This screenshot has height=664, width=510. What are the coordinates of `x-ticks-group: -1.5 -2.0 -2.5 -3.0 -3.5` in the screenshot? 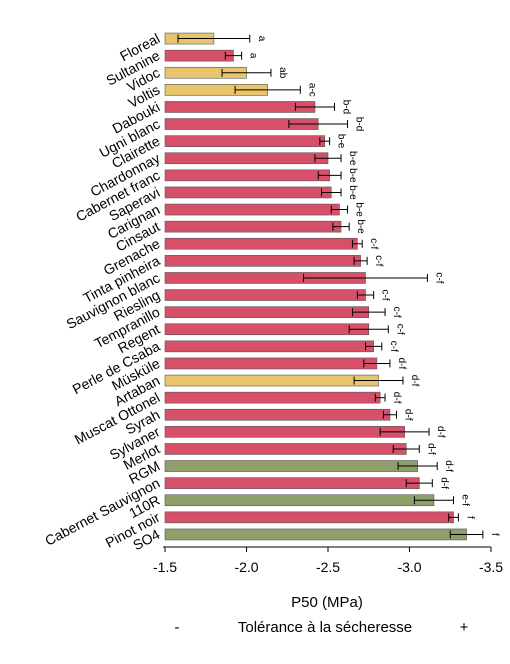 It's located at (328, 561).